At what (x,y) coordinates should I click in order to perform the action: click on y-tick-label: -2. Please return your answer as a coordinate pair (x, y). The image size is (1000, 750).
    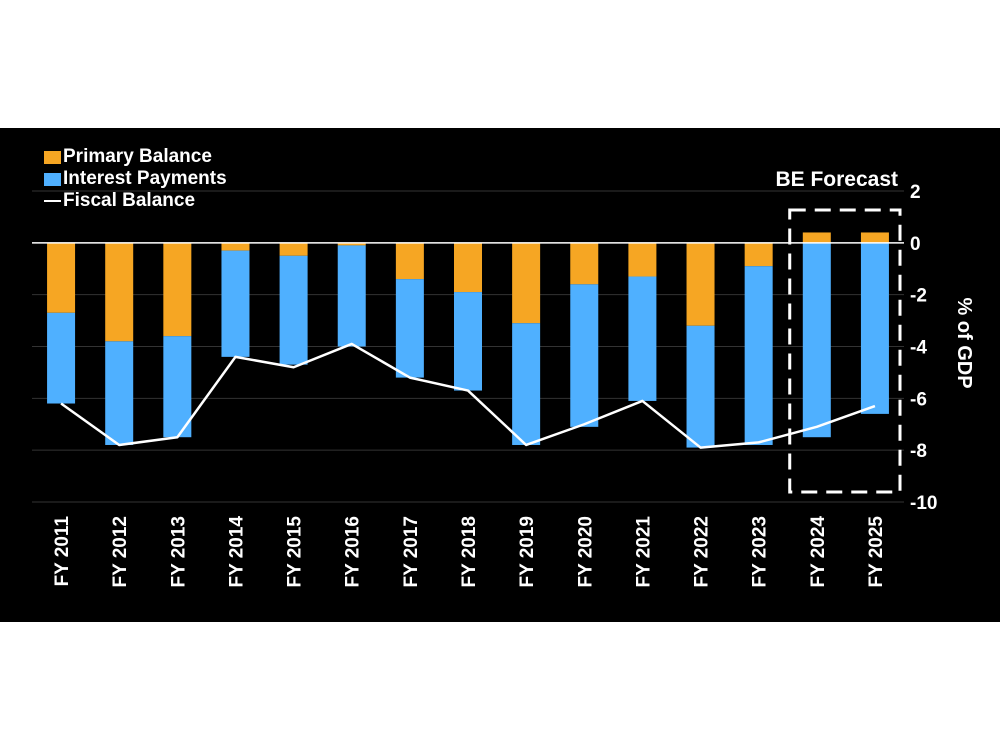
    Looking at the image, I should click on (918, 296).